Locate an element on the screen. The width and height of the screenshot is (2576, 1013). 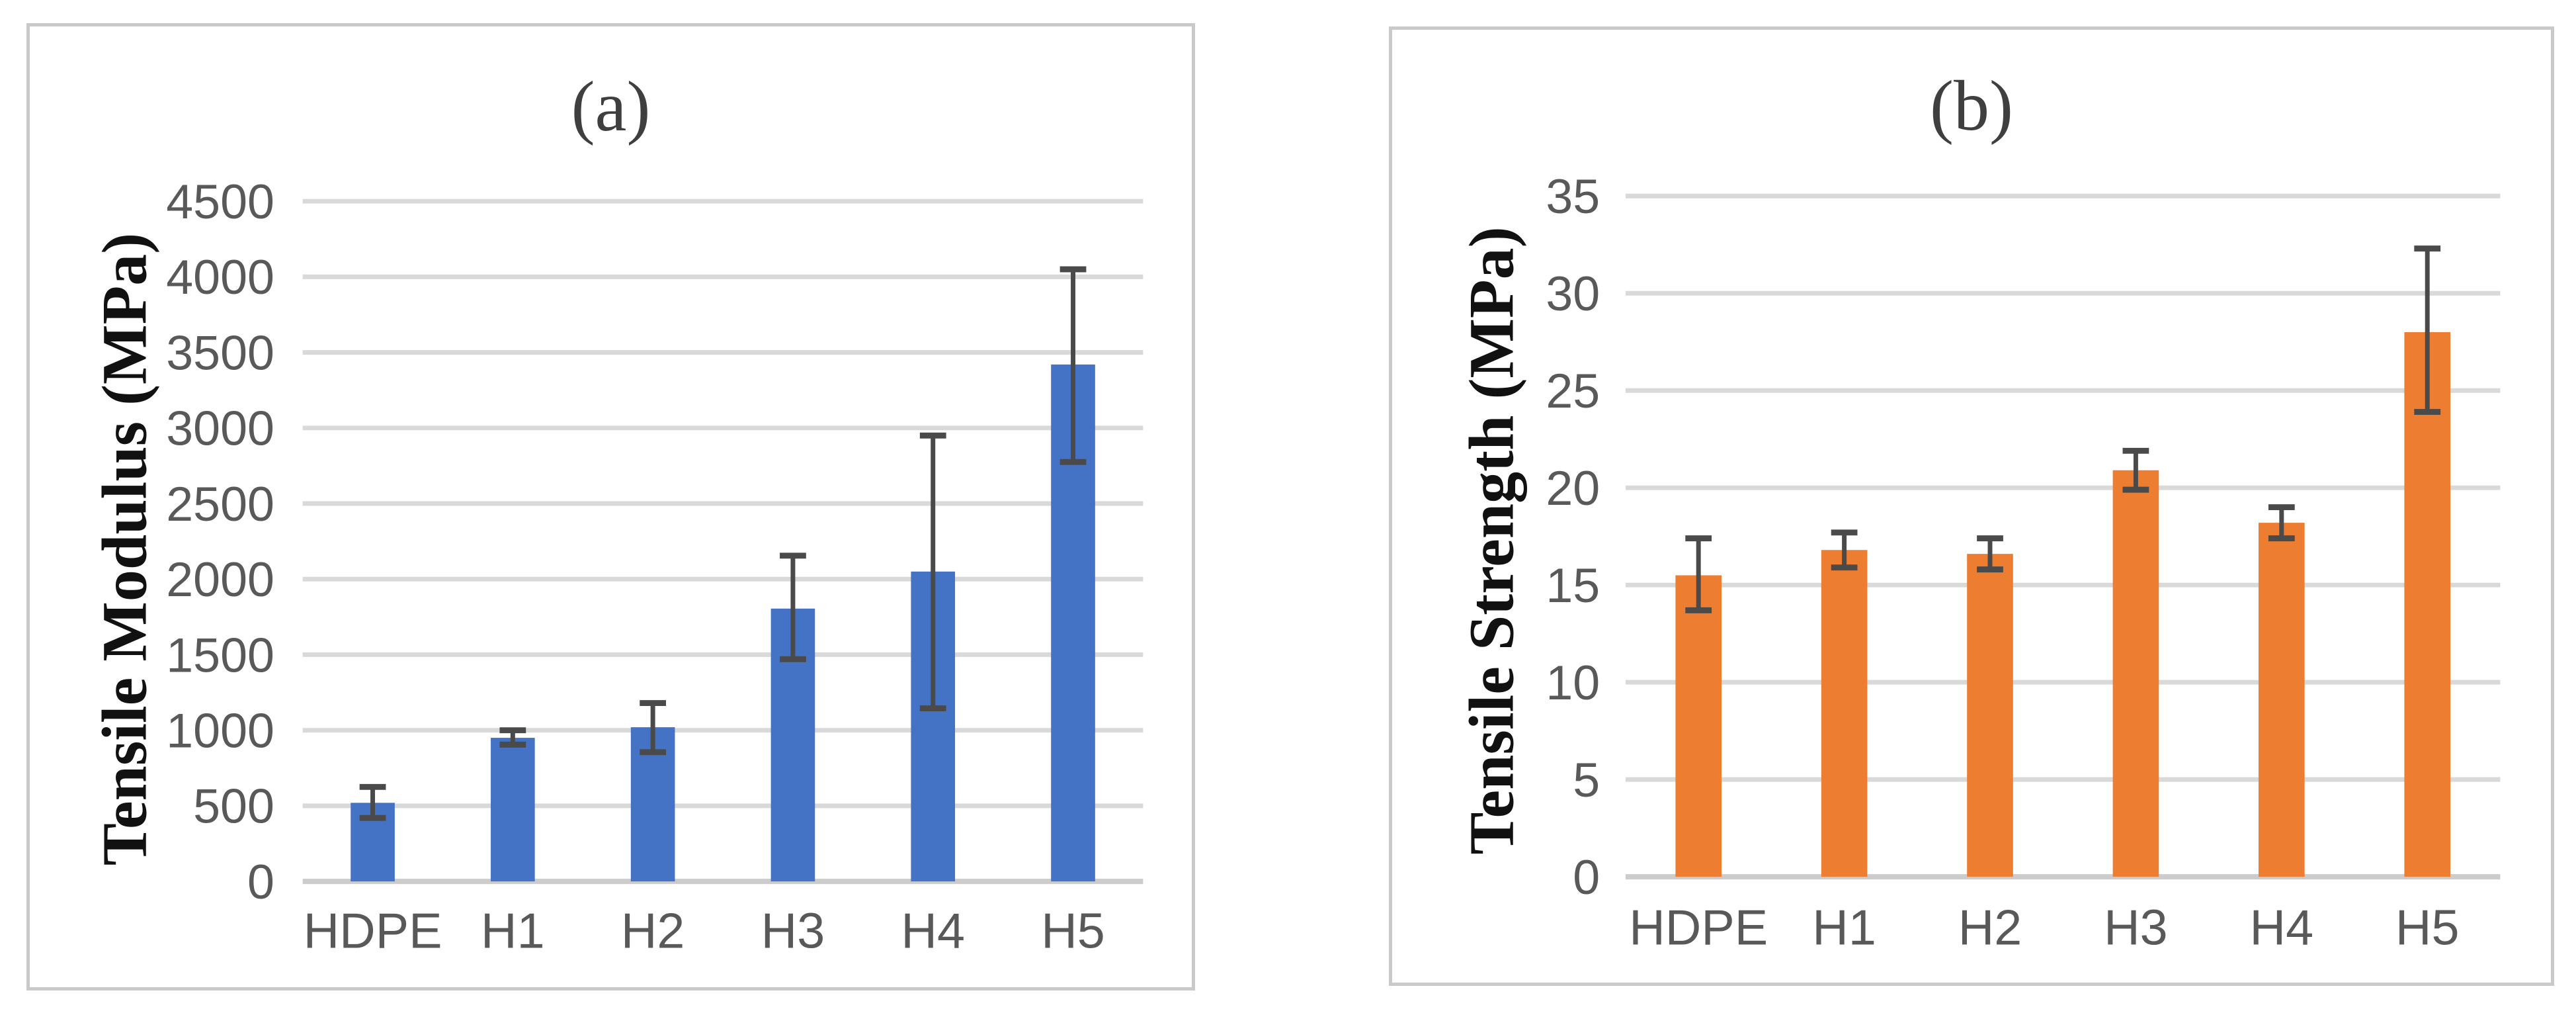
bar-HDPE is located at coordinates (1698, 726).